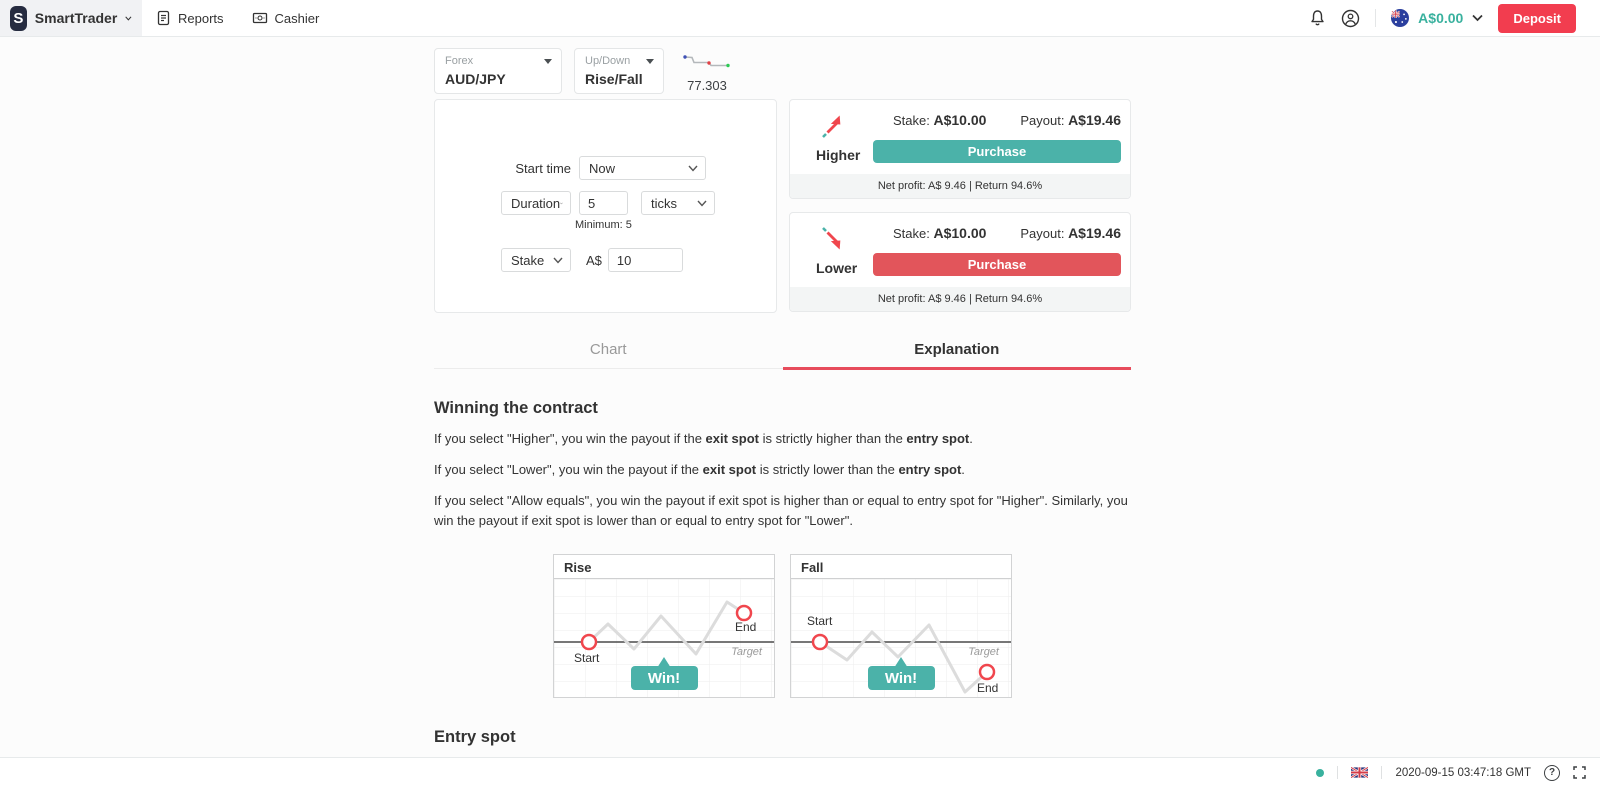  I want to click on nav-item-cashier: Cashier, so click(286, 18).